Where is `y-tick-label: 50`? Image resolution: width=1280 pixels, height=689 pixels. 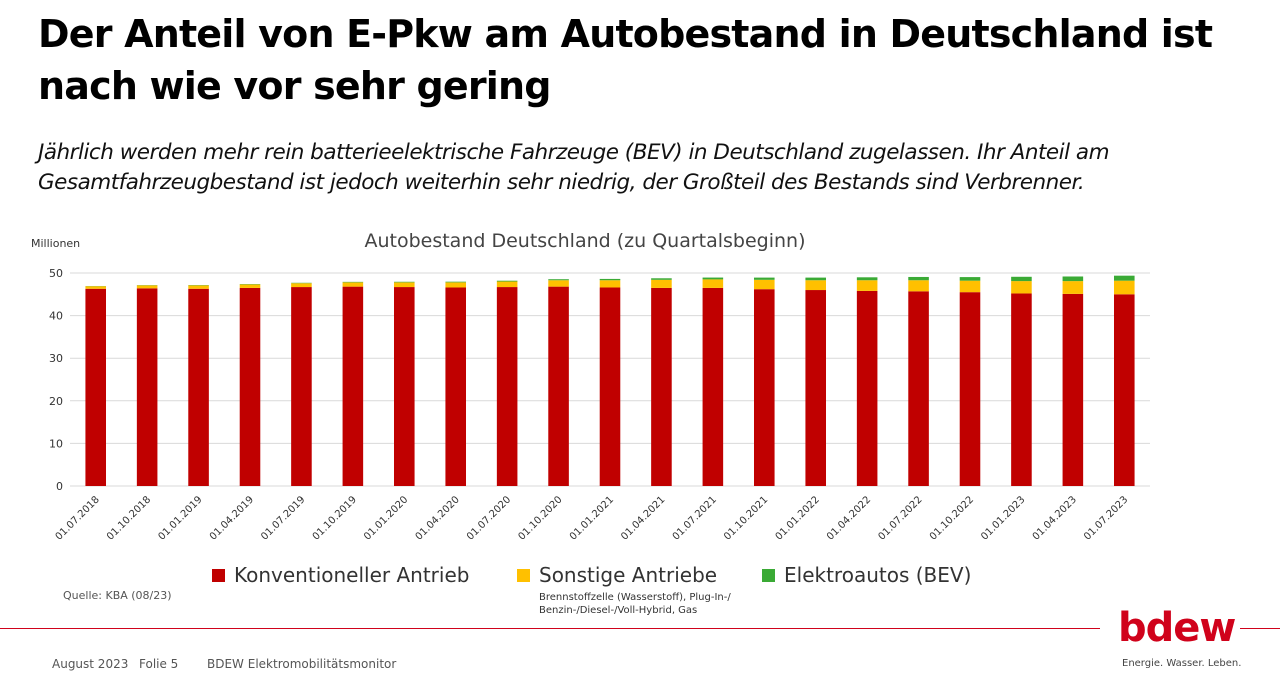
y-tick-label: 50 is located at coordinates (56, 273).